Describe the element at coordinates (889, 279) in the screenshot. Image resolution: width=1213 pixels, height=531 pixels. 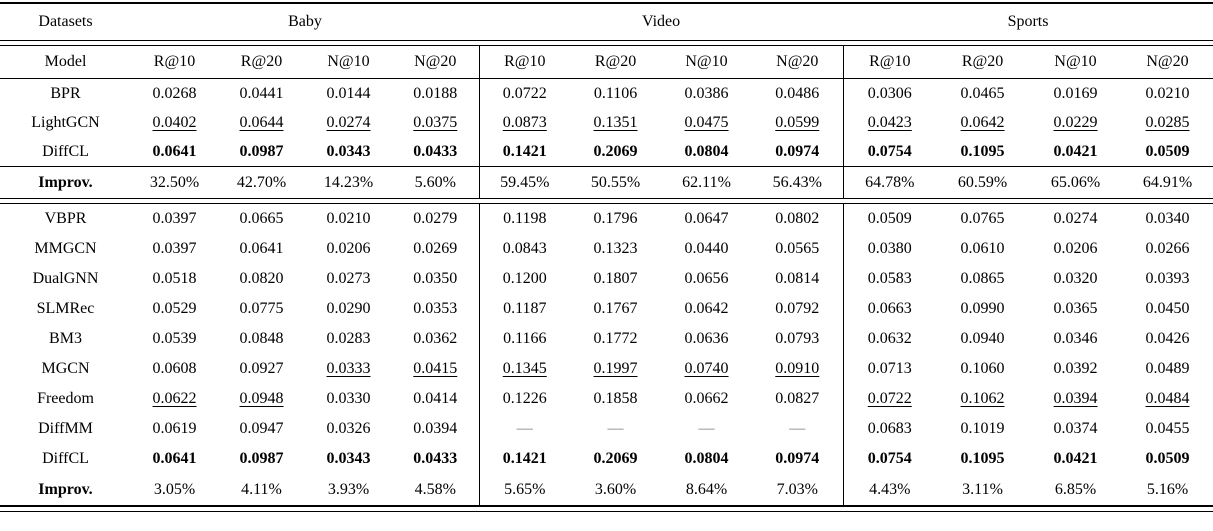
I see `metric-value: 0.0583` at that location.